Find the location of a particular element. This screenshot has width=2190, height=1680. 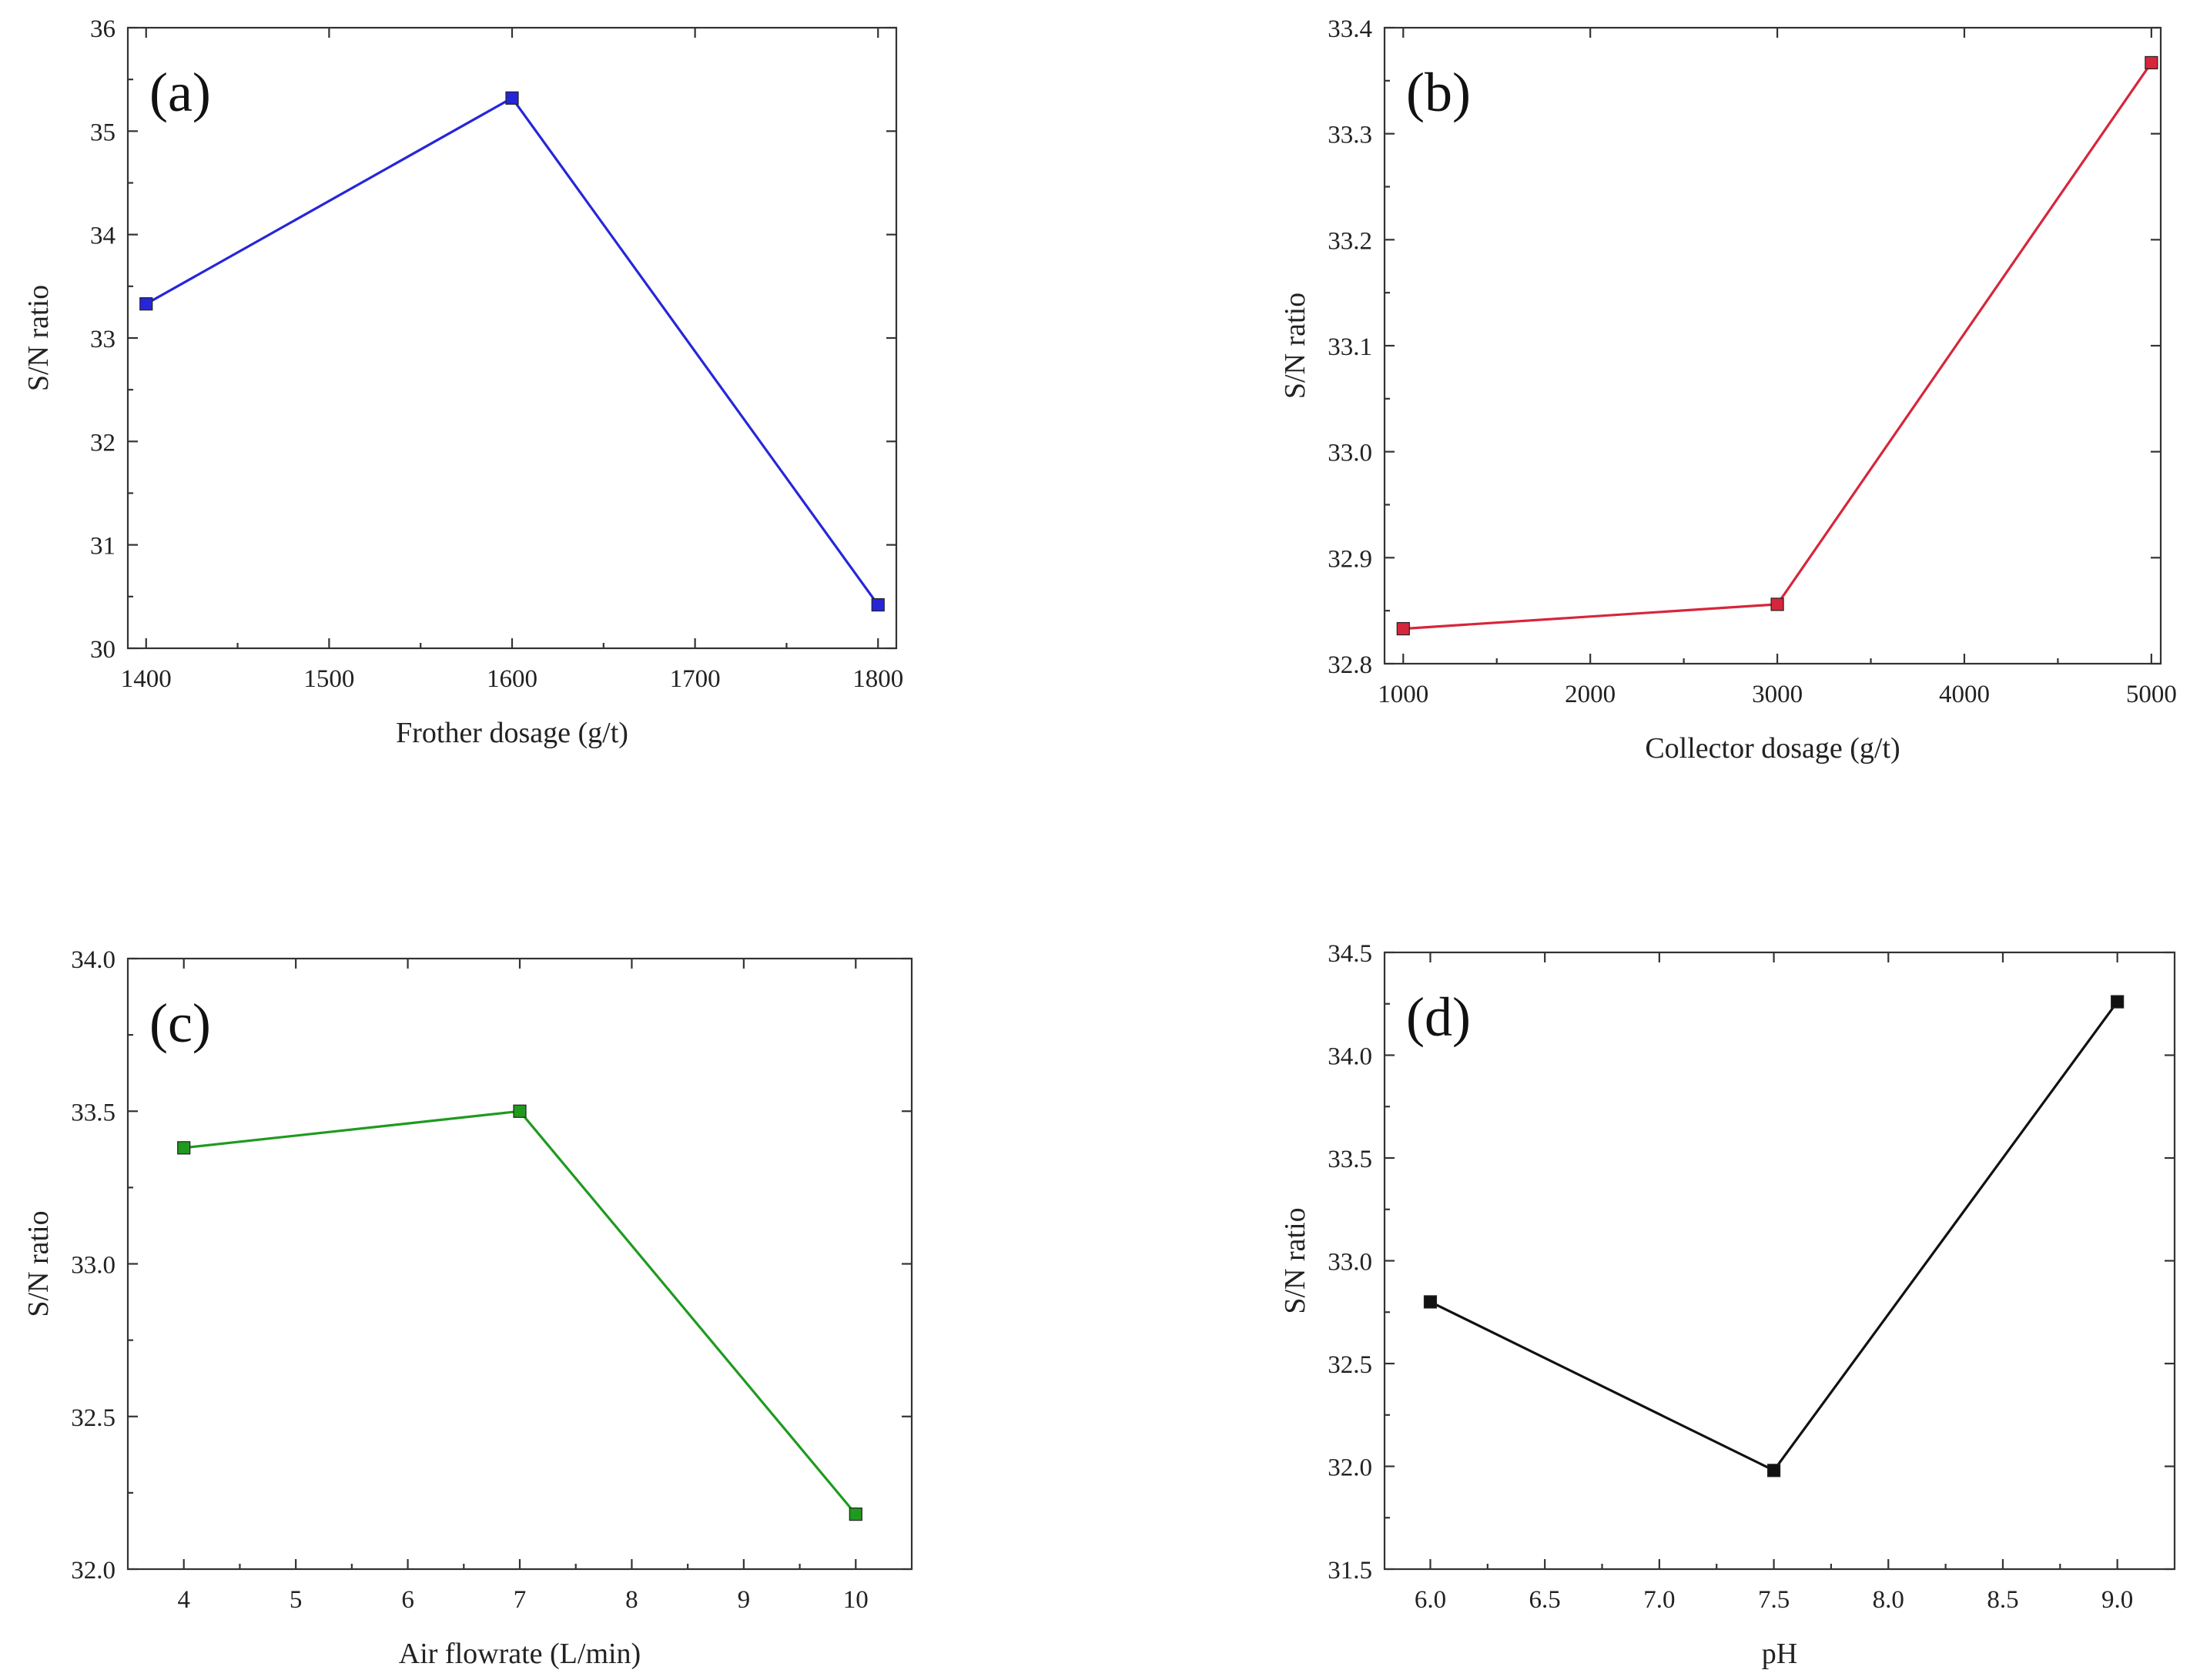

x-tick-label: 6 is located at coordinates (408, 1600).